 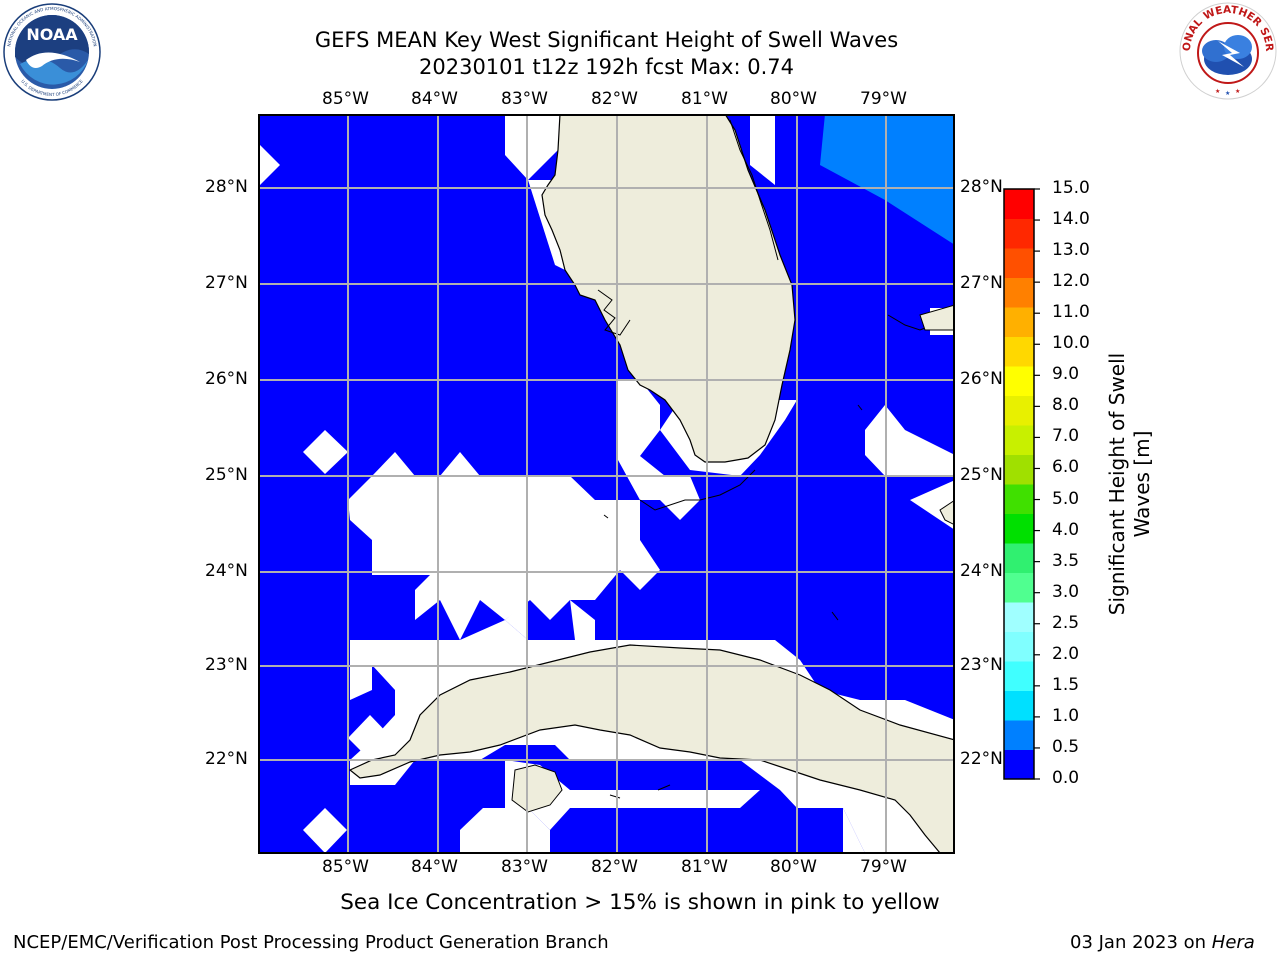 What do you see at coordinates (226, 187) in the screenshot?
I see `lat-label-left: 28°N` at bounding box center [226, 187].